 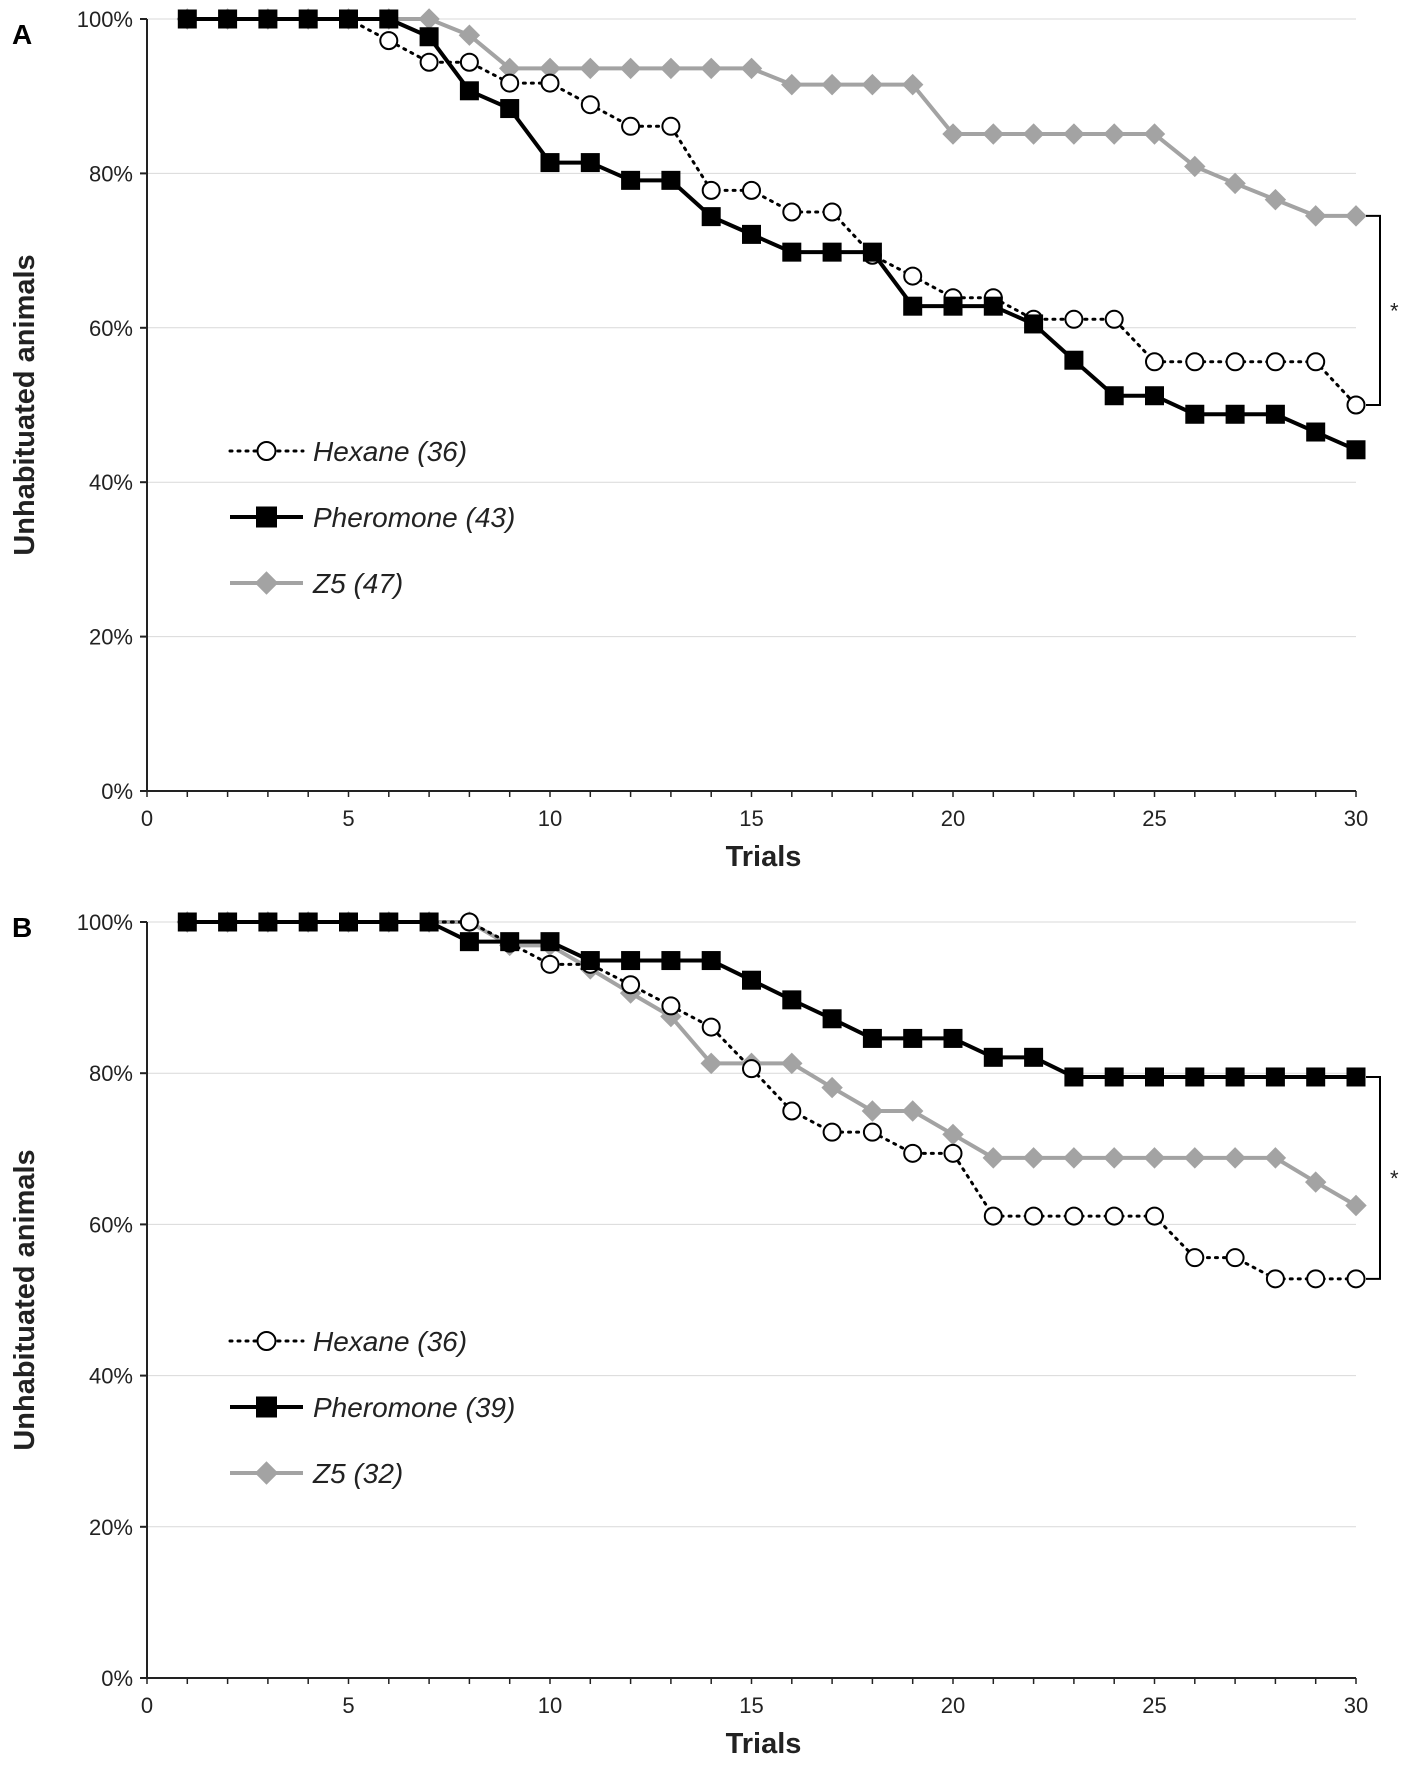 What do you see at coordinates (266, 451) in the screenshot?
I see `panel-a-legend-0-marker` at bounding box center [266, 451].